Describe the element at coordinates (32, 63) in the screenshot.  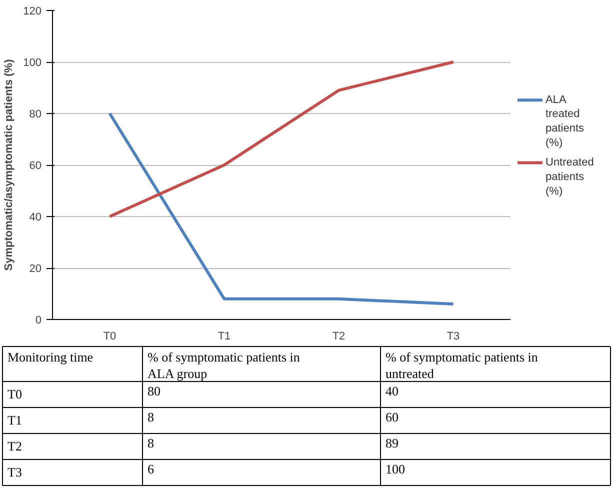
I see `y-tick-label: 100` at that location.